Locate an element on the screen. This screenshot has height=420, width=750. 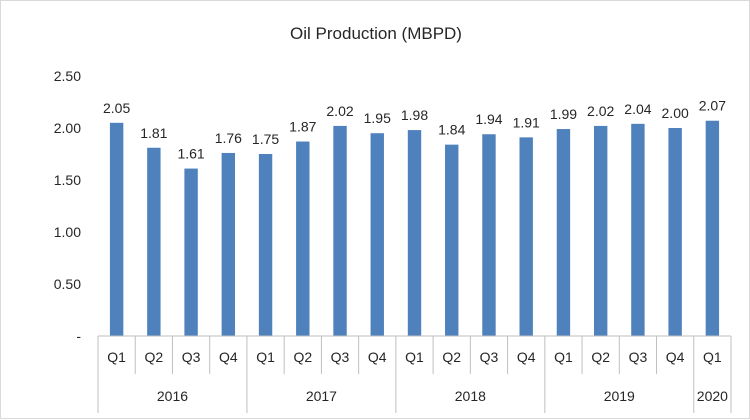
data-label: 2.00 is located at coordinates (675, 113).